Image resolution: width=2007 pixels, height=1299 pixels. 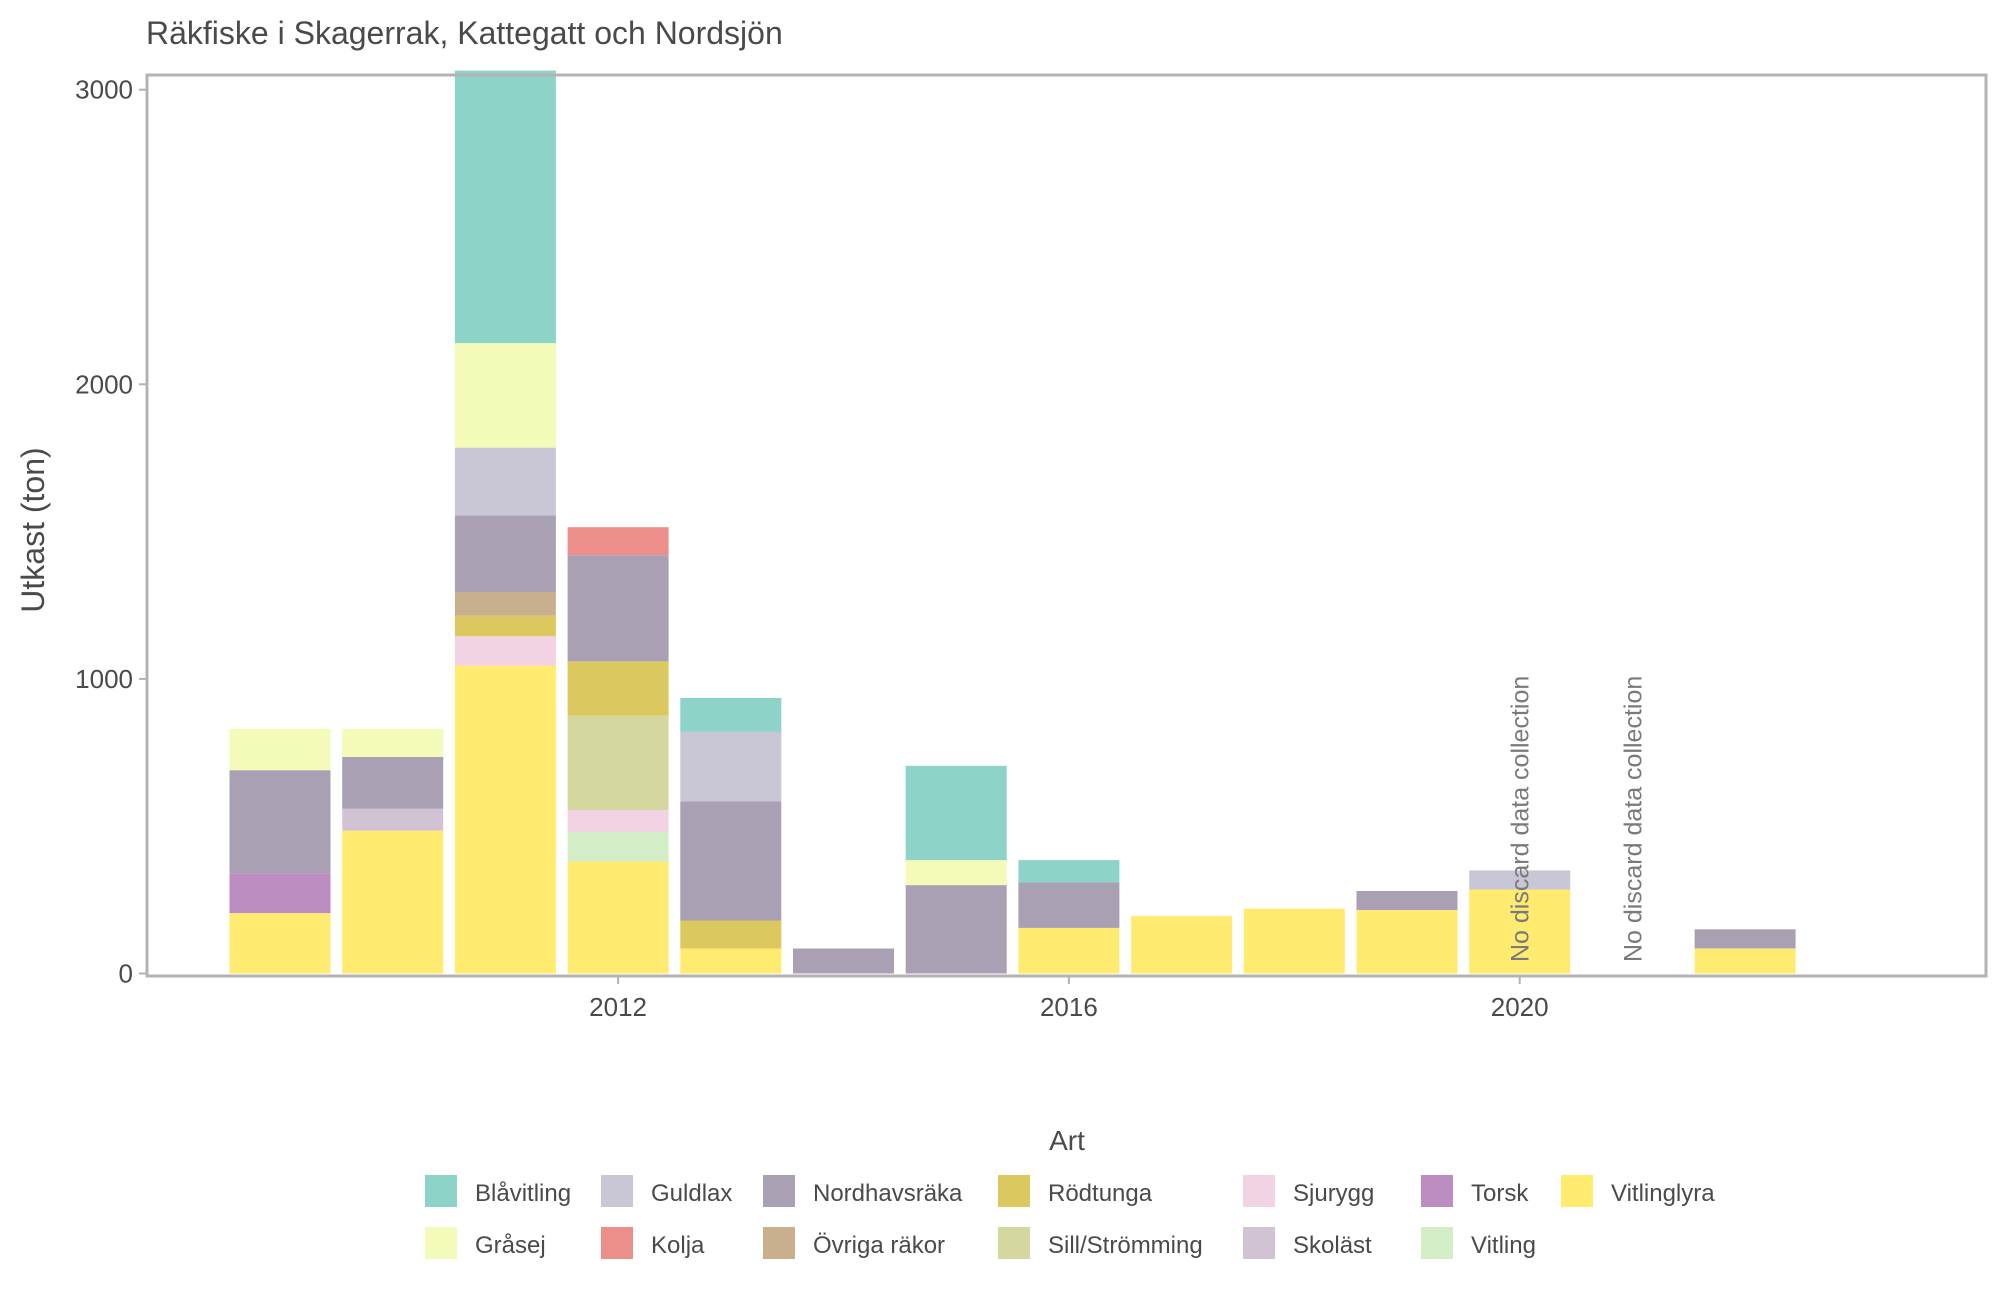 I want to click on legend-title: Art, so click(x=1067, y=1140).